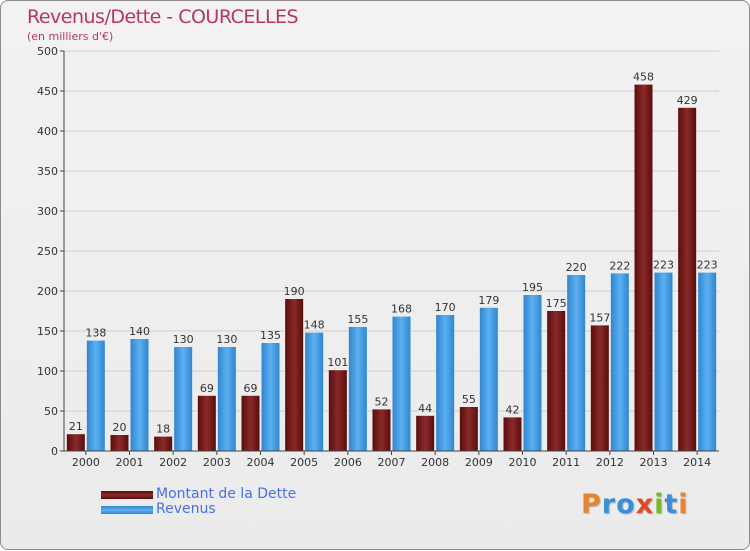  Describe the element at coordinates (401, 383) in the screenshot. I see `bar-revenus-2007` at that location.